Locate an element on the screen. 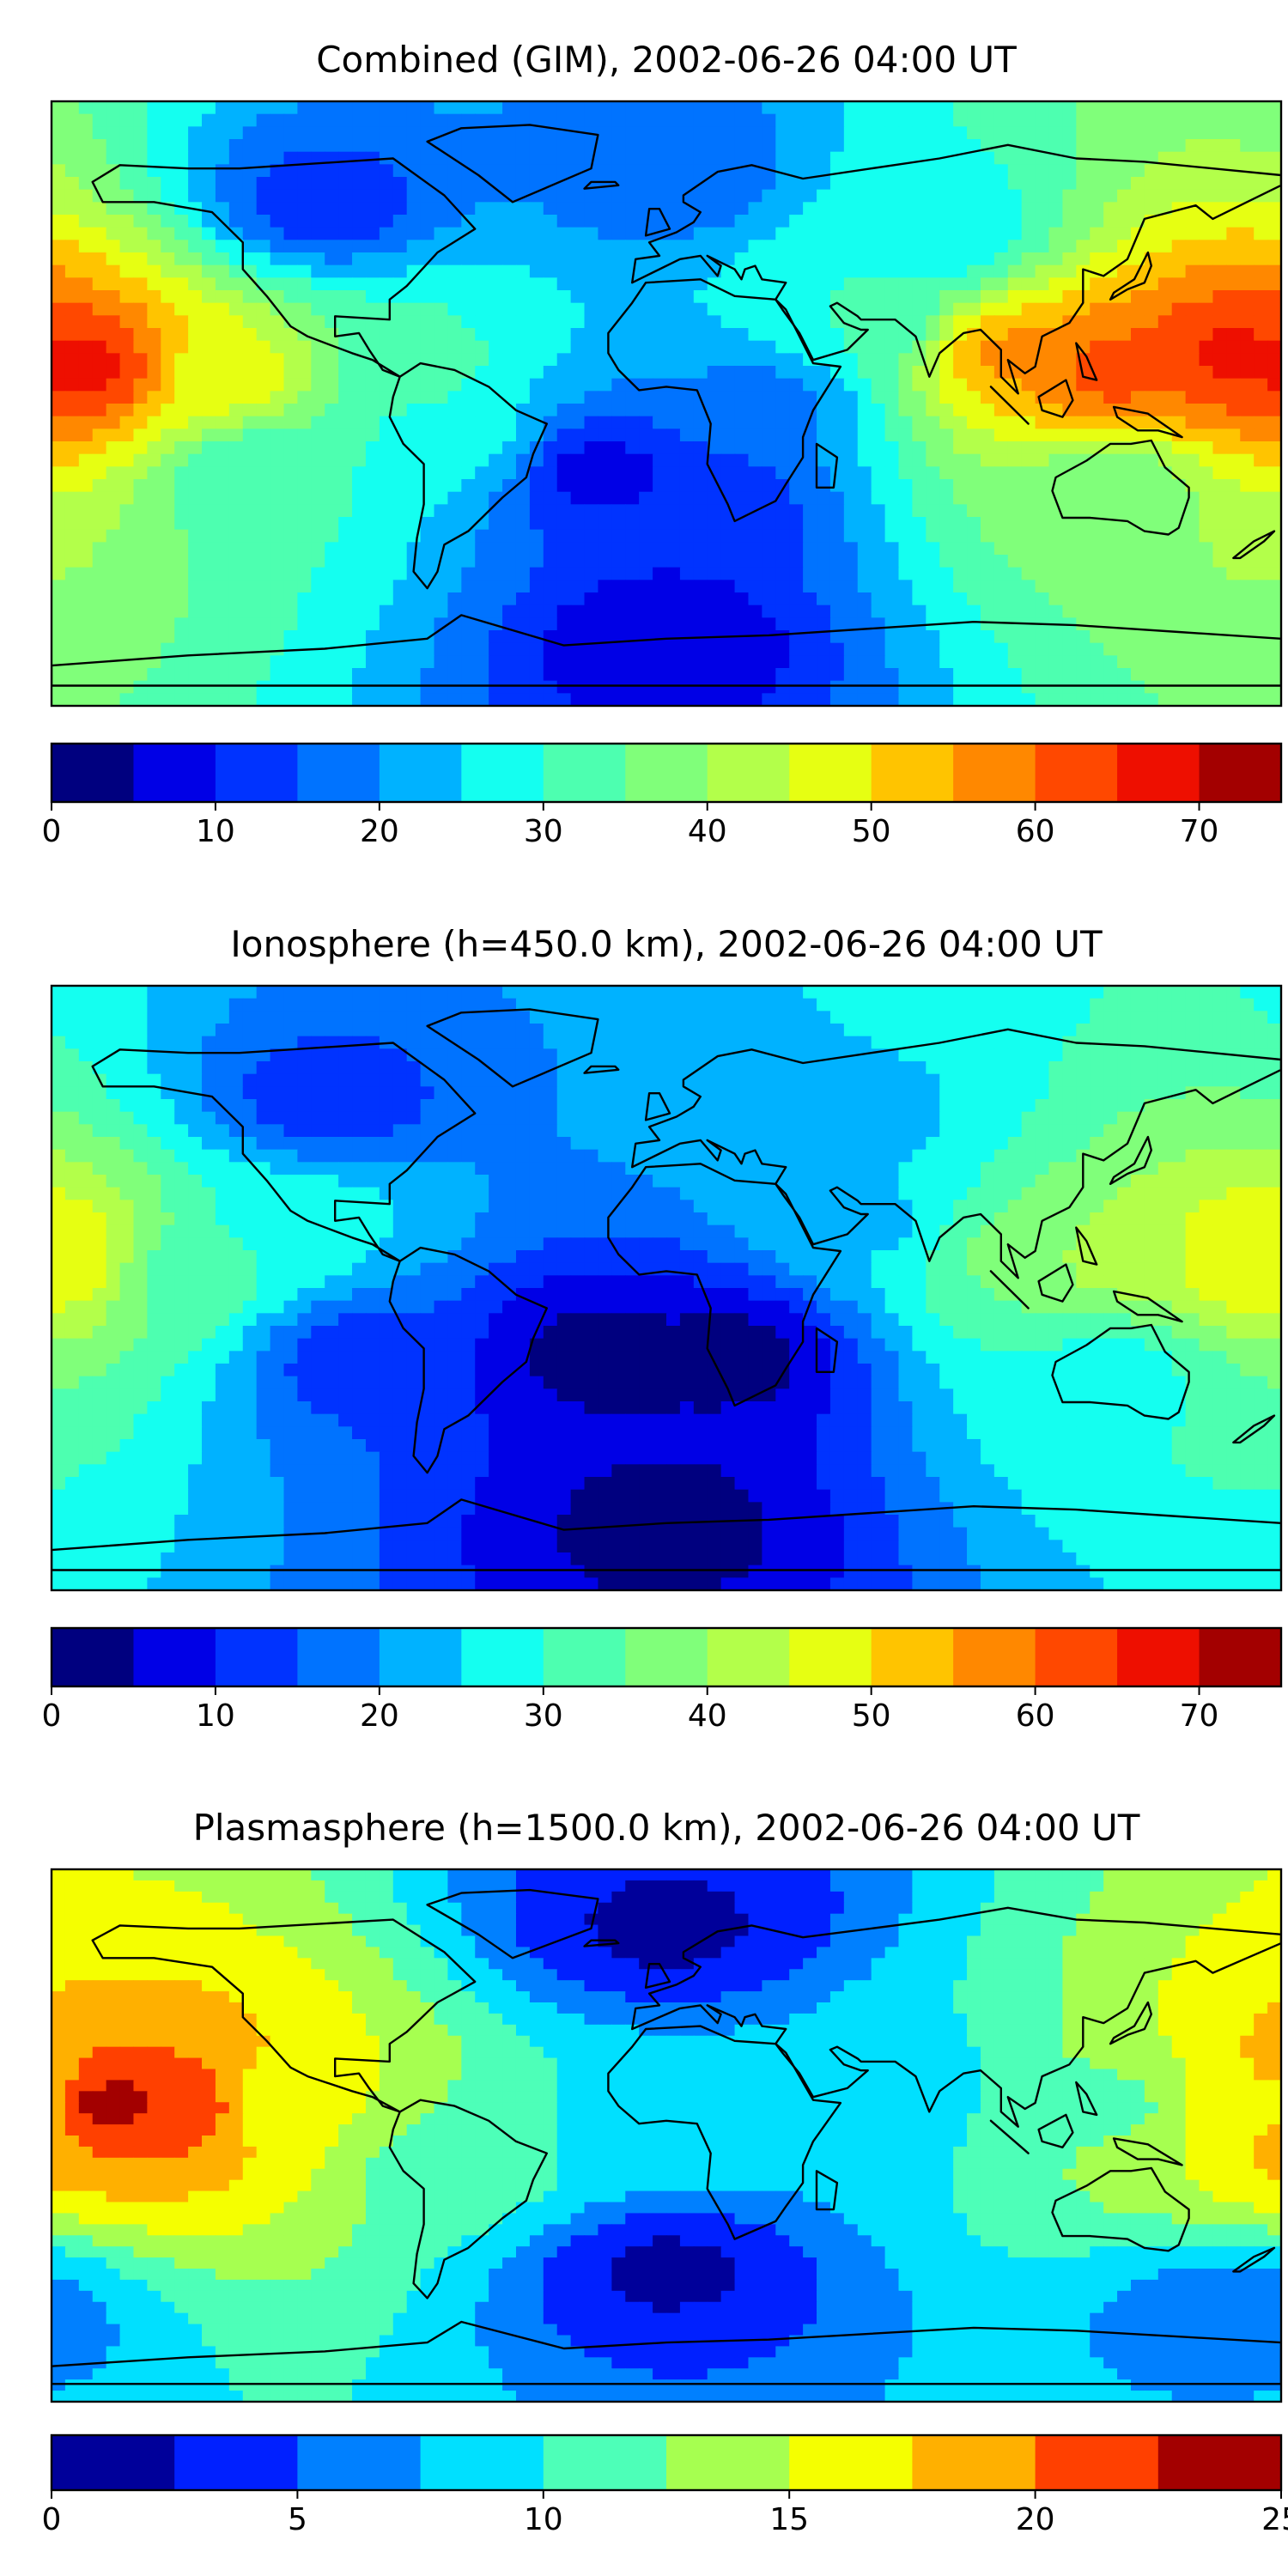 The width and height of the screenshot is (1288, 2576). colorbar-tick-label: 50 is located at coordinates (872, 832).